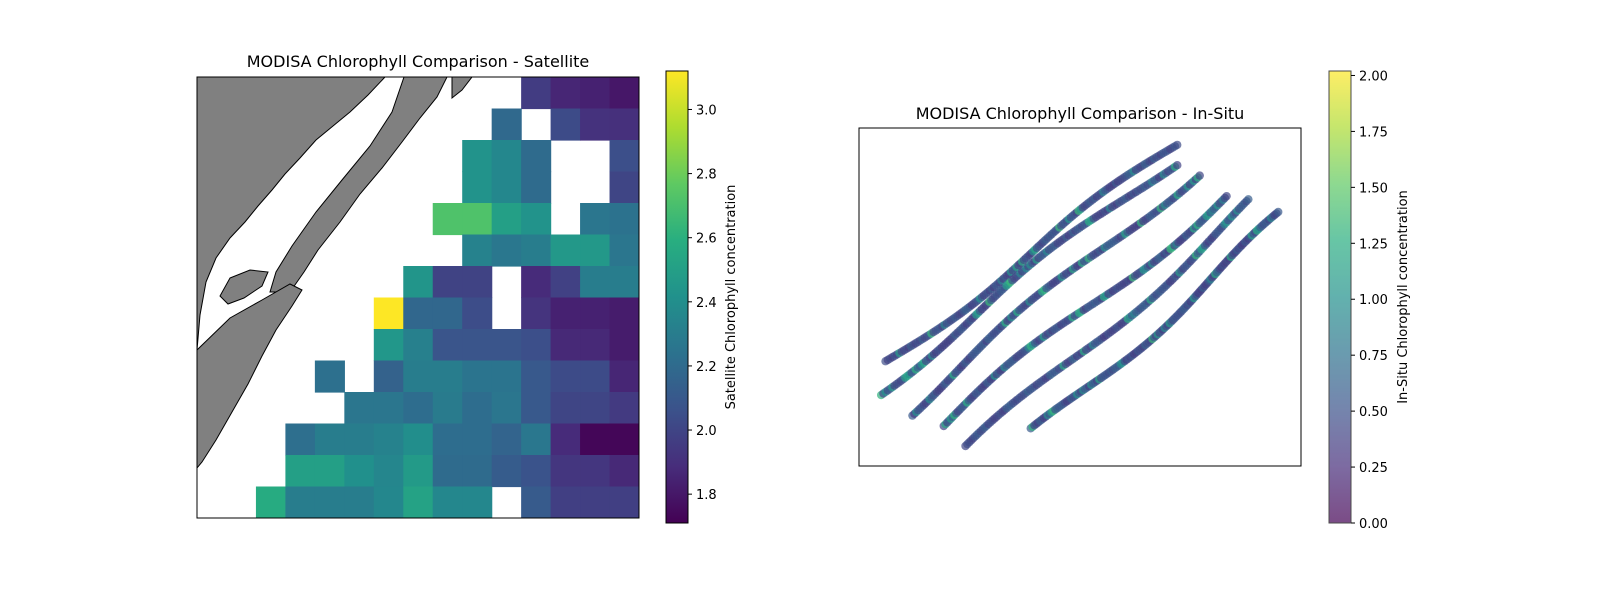 The height and width of the screenshot is (600, 1600). I want to click on barrier-island-south, so click(244, 287).